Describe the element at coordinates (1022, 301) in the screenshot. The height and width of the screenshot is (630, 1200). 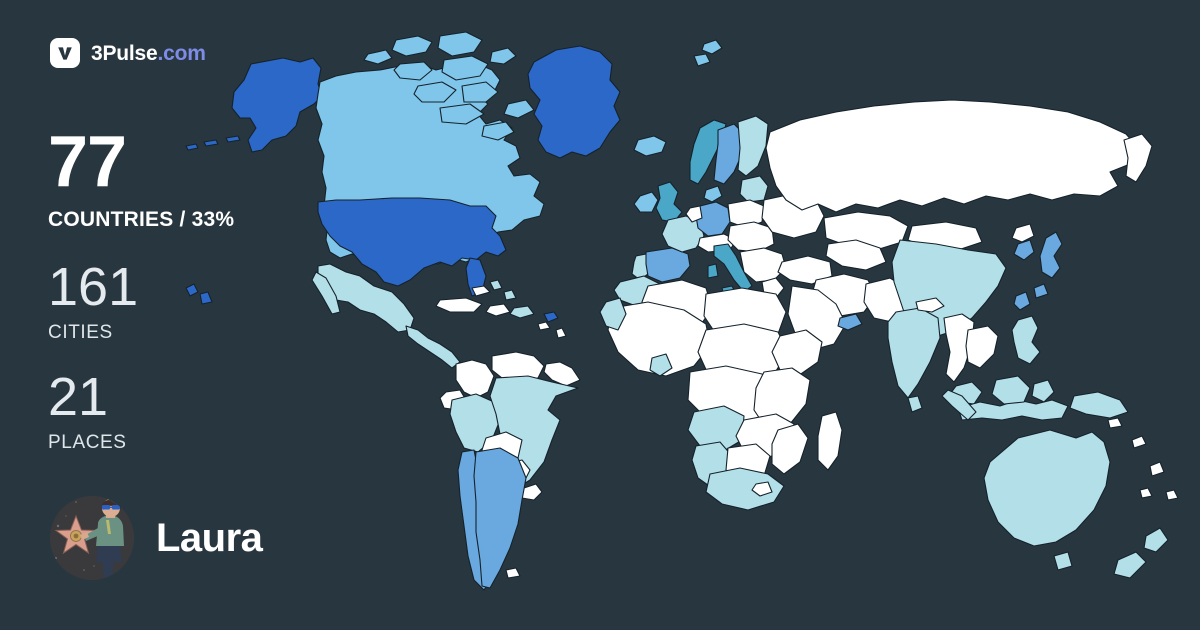
I see `country-taiwan` at that location.